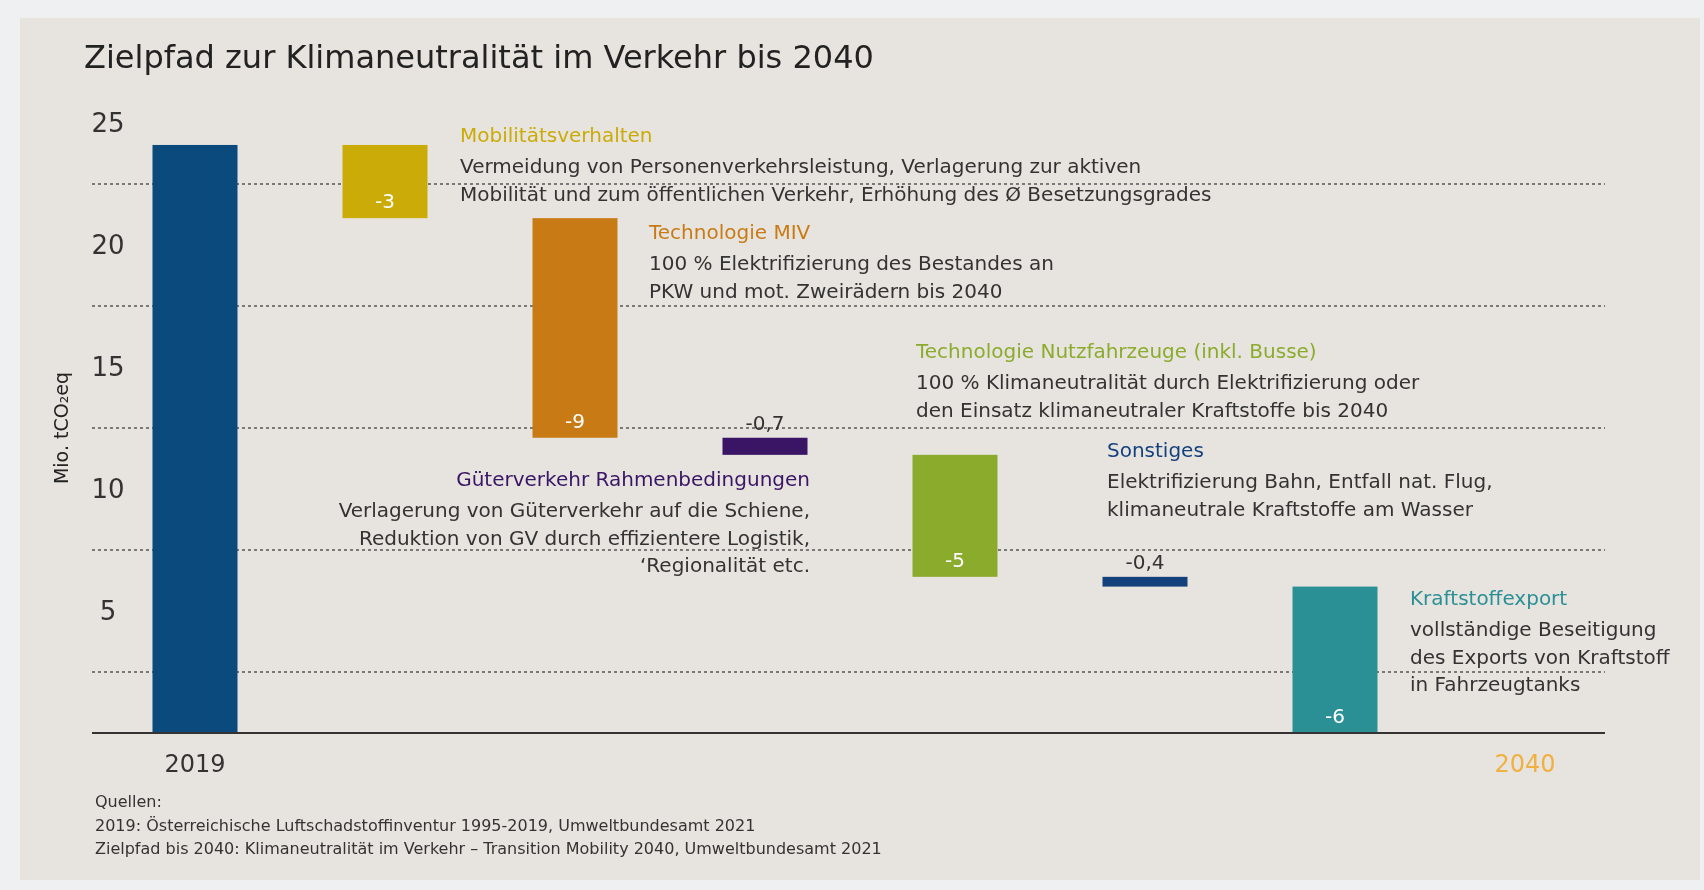 Image resolution: width=1704 pixels, height=890 pixels. Describe the element at coordinates (479, 57) in the screenshot. I see `chart-title: Zielpfad zur Klimaneutralität im Verkehr bis 2040` at that location.